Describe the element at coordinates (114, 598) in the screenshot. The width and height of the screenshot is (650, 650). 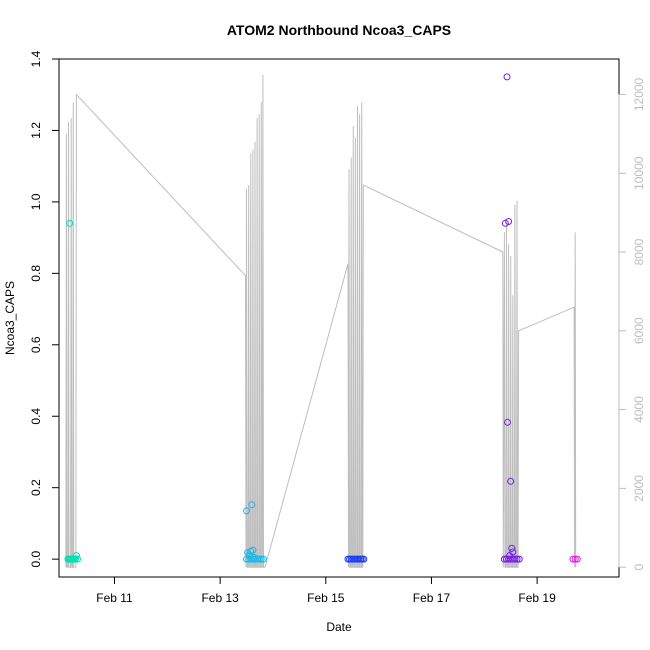
I see `x-tick-label: Feb 11` at that location.